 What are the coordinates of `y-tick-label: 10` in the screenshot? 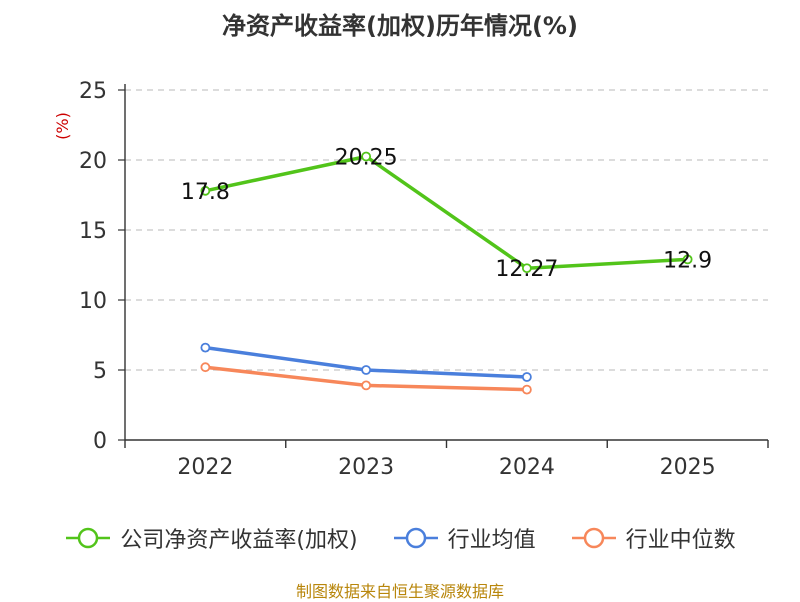 It's located at (93, 301).